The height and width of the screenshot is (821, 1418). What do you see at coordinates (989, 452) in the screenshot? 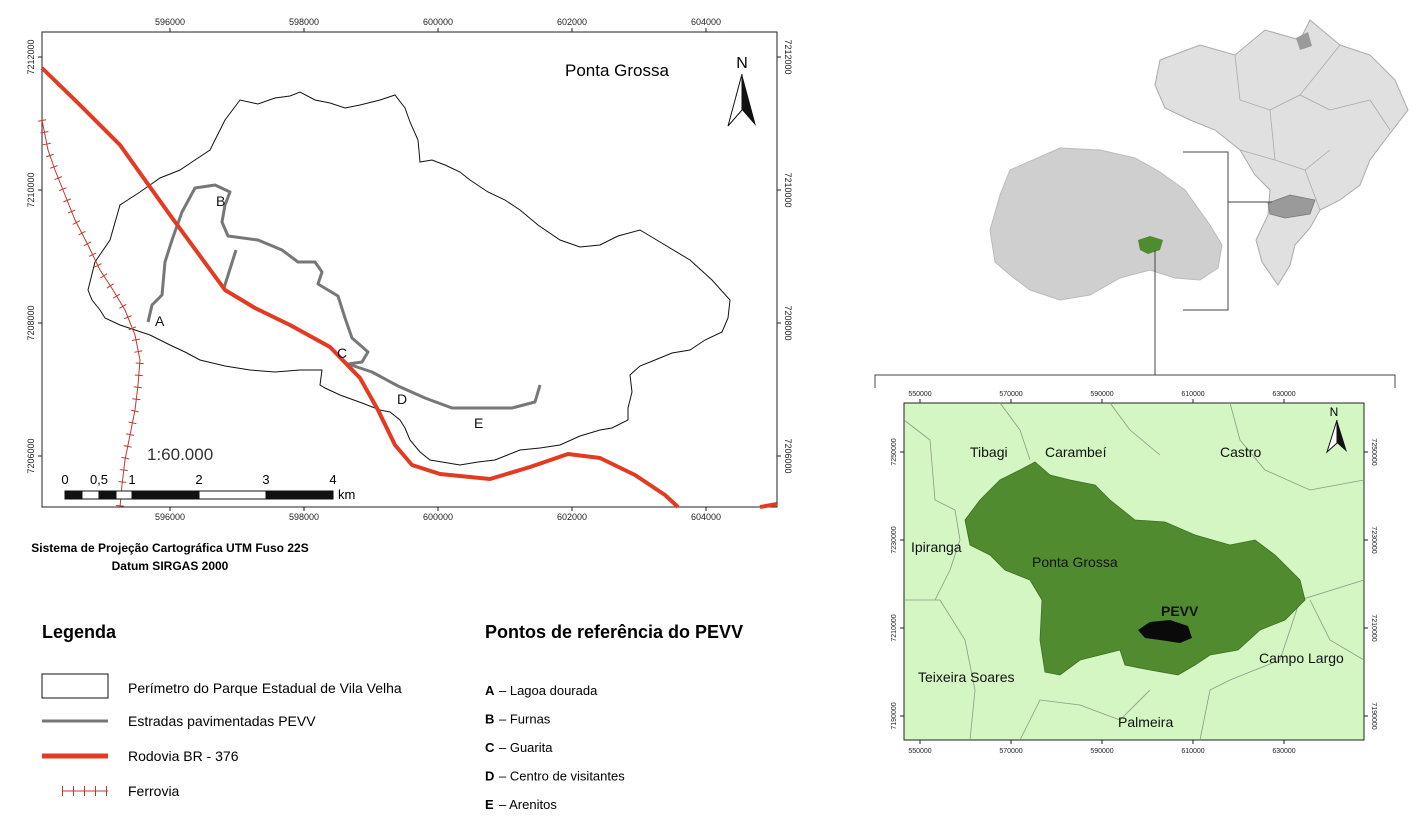
I see `municipality-label: Tibagi` at bounding box center [989, 452].